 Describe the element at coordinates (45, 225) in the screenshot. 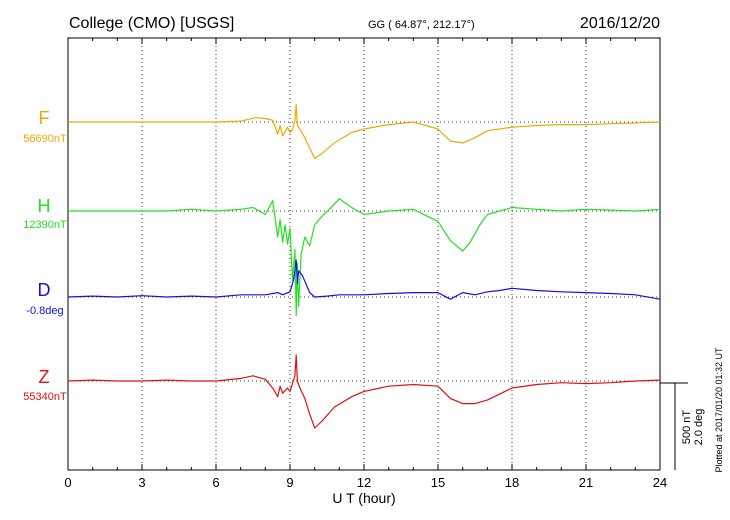

I see `series-baseline-value-h: 12390nT` at that location.